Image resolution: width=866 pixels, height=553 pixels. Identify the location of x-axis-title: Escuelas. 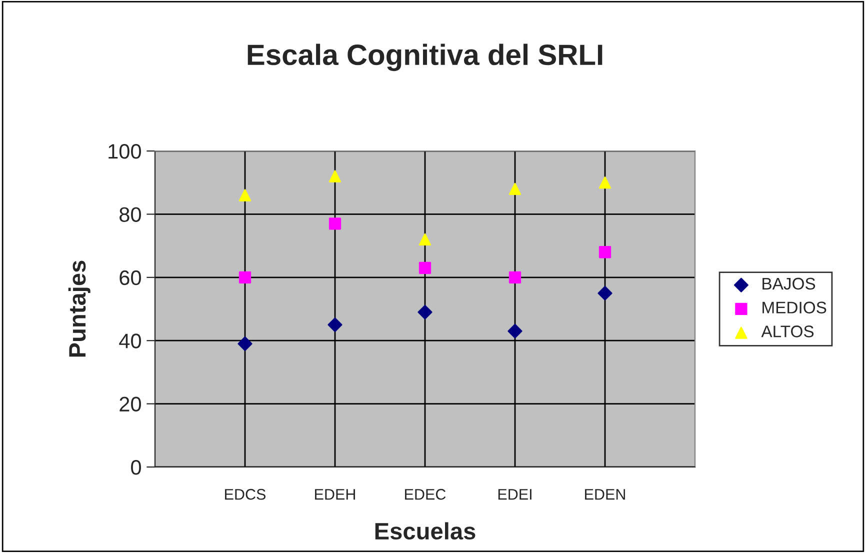
(425, 531).